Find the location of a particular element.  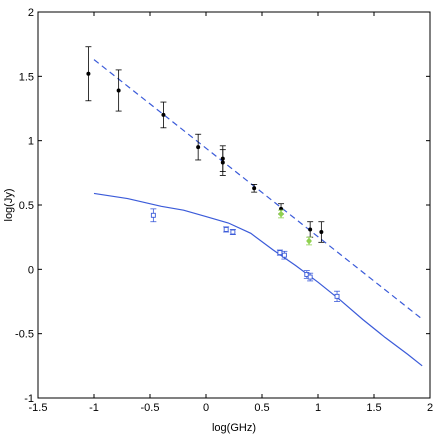

y-tick-label: -0.5 is located at coordinates (24, 335).